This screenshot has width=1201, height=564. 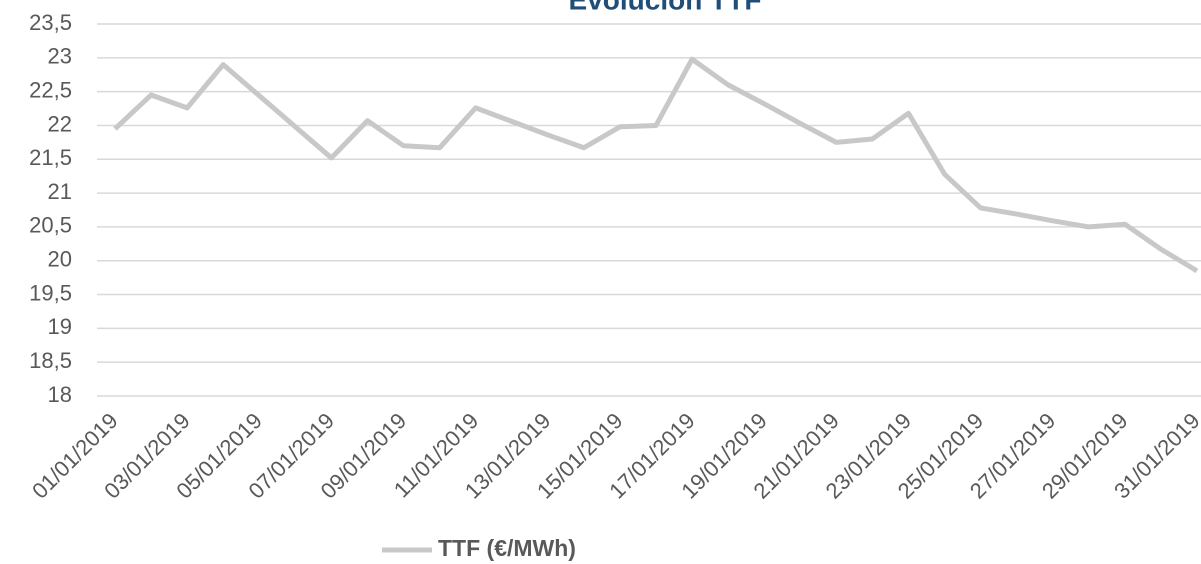 What do you see at coordinates (60, 191) in the screenshot?
I see `y-tick-label: 21` at bounding box center [60, 191].